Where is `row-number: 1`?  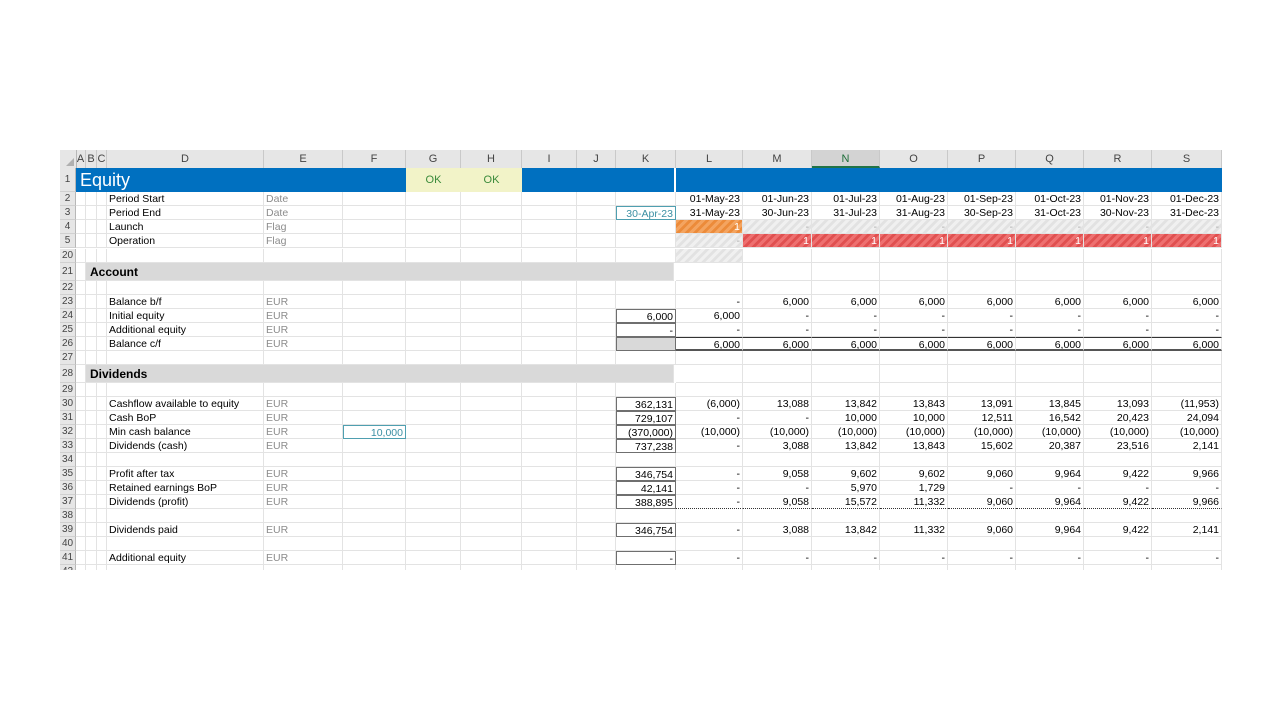 row-number: 1 is located at coordinates (68, 180).